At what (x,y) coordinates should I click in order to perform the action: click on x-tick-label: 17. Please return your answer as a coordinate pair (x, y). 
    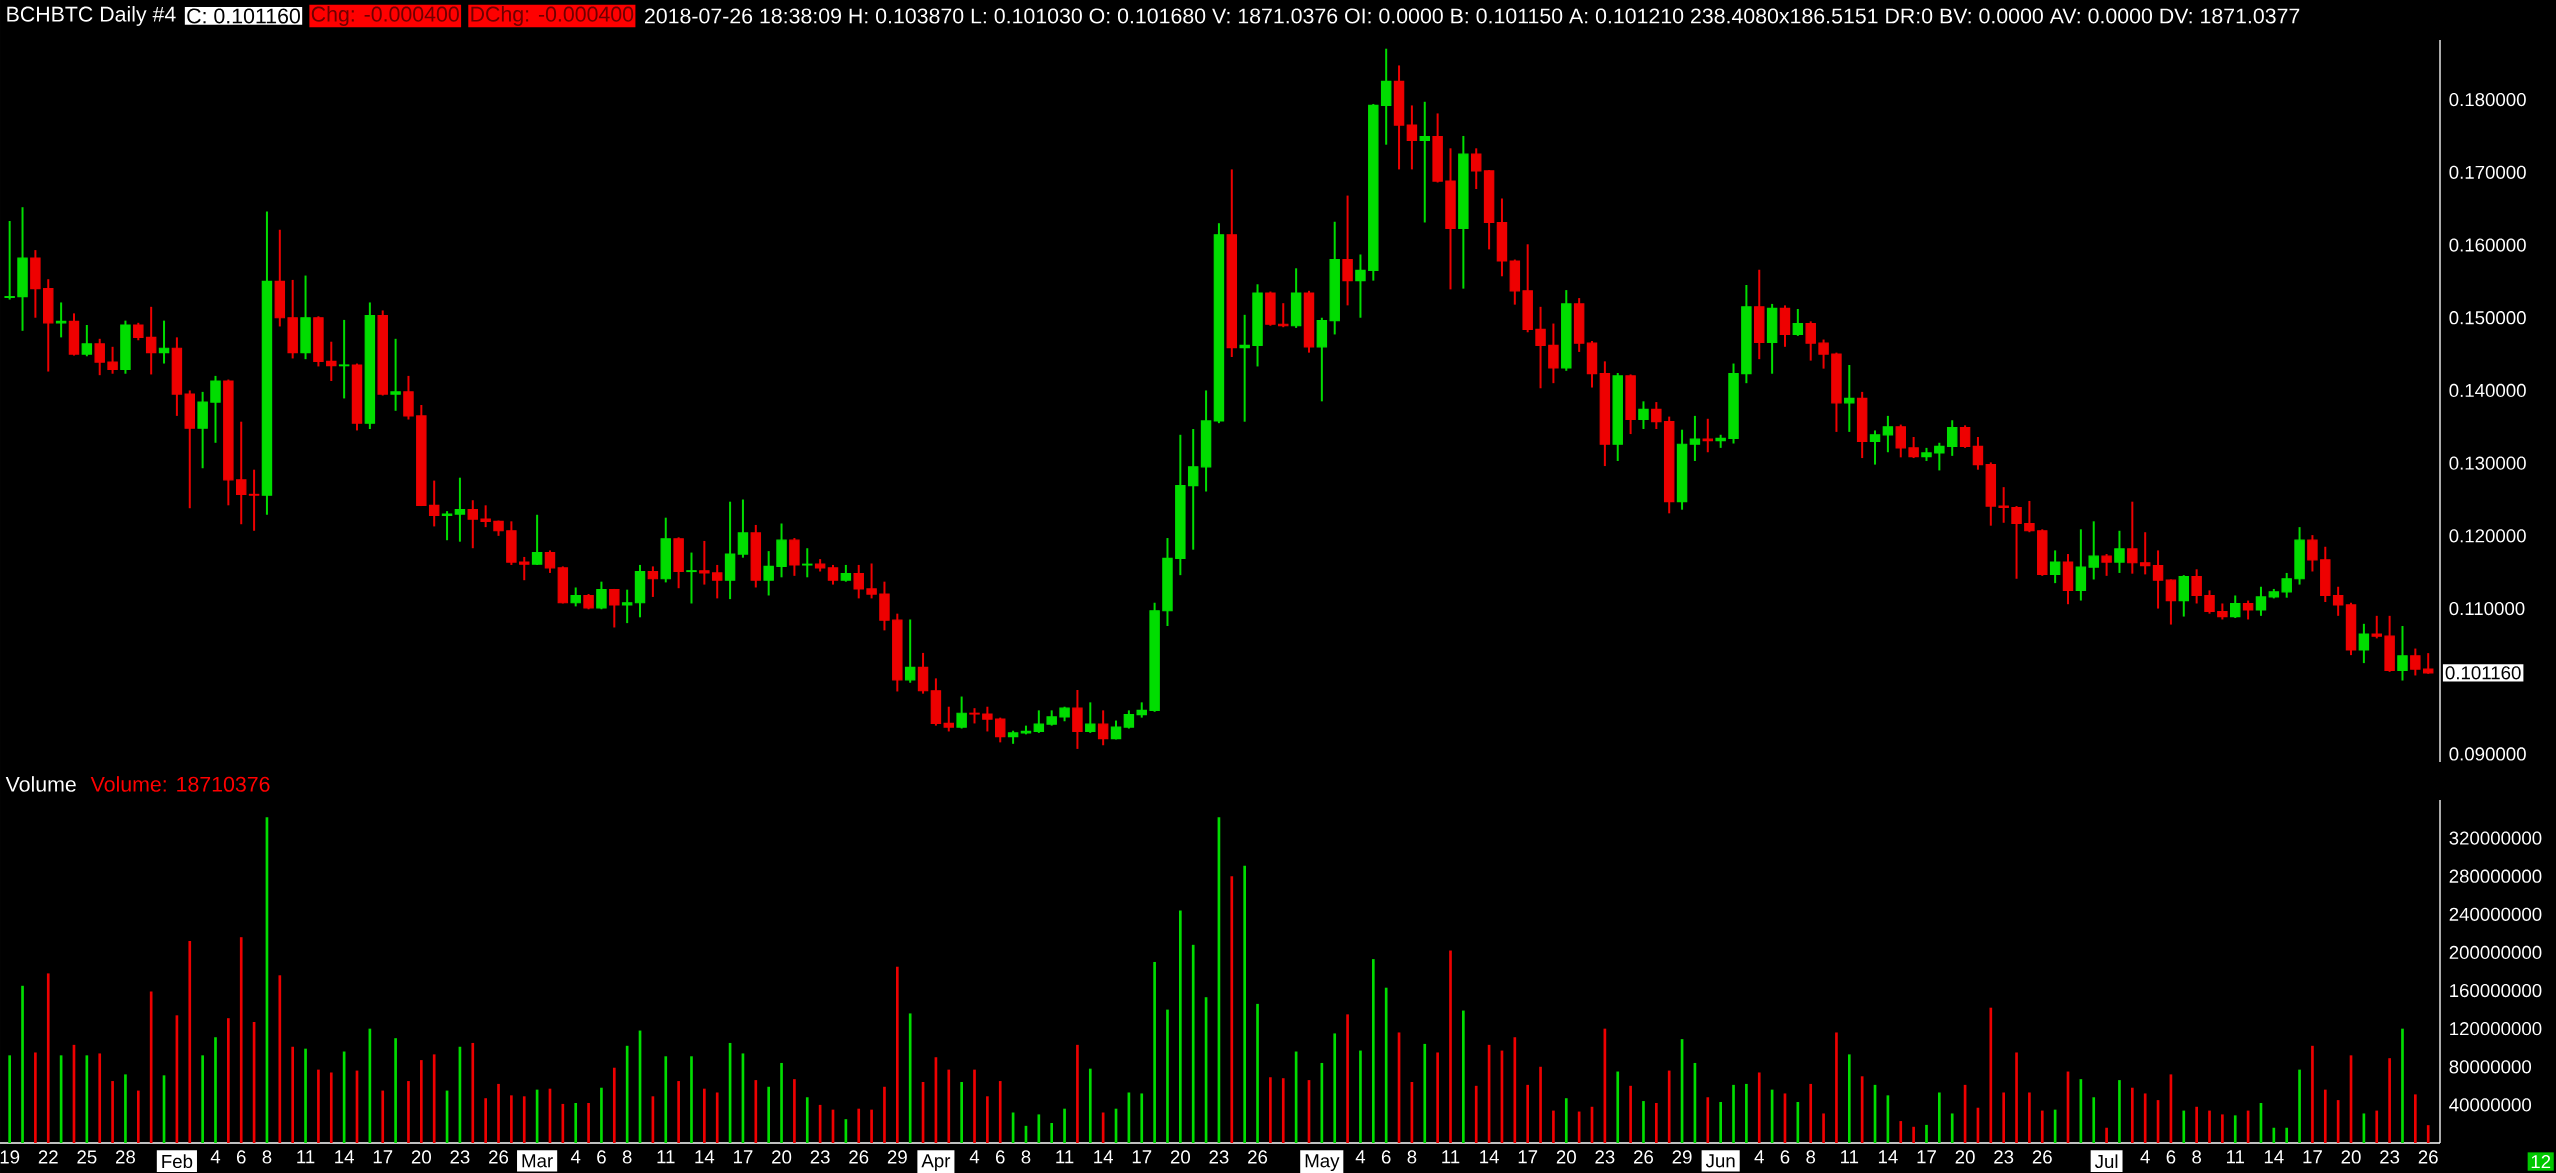
    Looking at the image, I should click on (2312, 1157).